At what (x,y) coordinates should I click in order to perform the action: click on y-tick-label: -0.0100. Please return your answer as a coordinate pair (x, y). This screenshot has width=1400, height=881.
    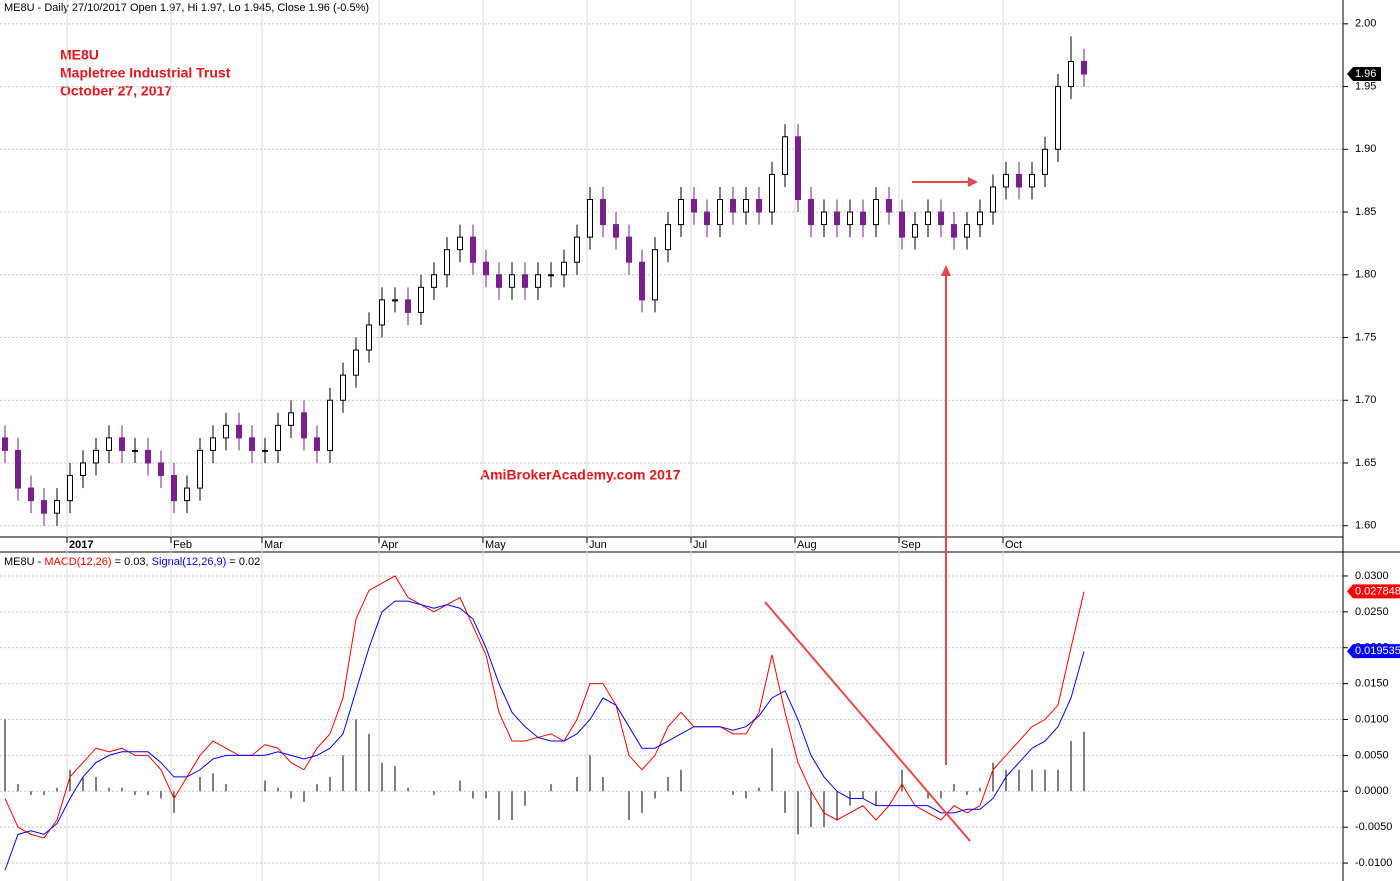
    Looking at the image, I should click on (1373, 863).